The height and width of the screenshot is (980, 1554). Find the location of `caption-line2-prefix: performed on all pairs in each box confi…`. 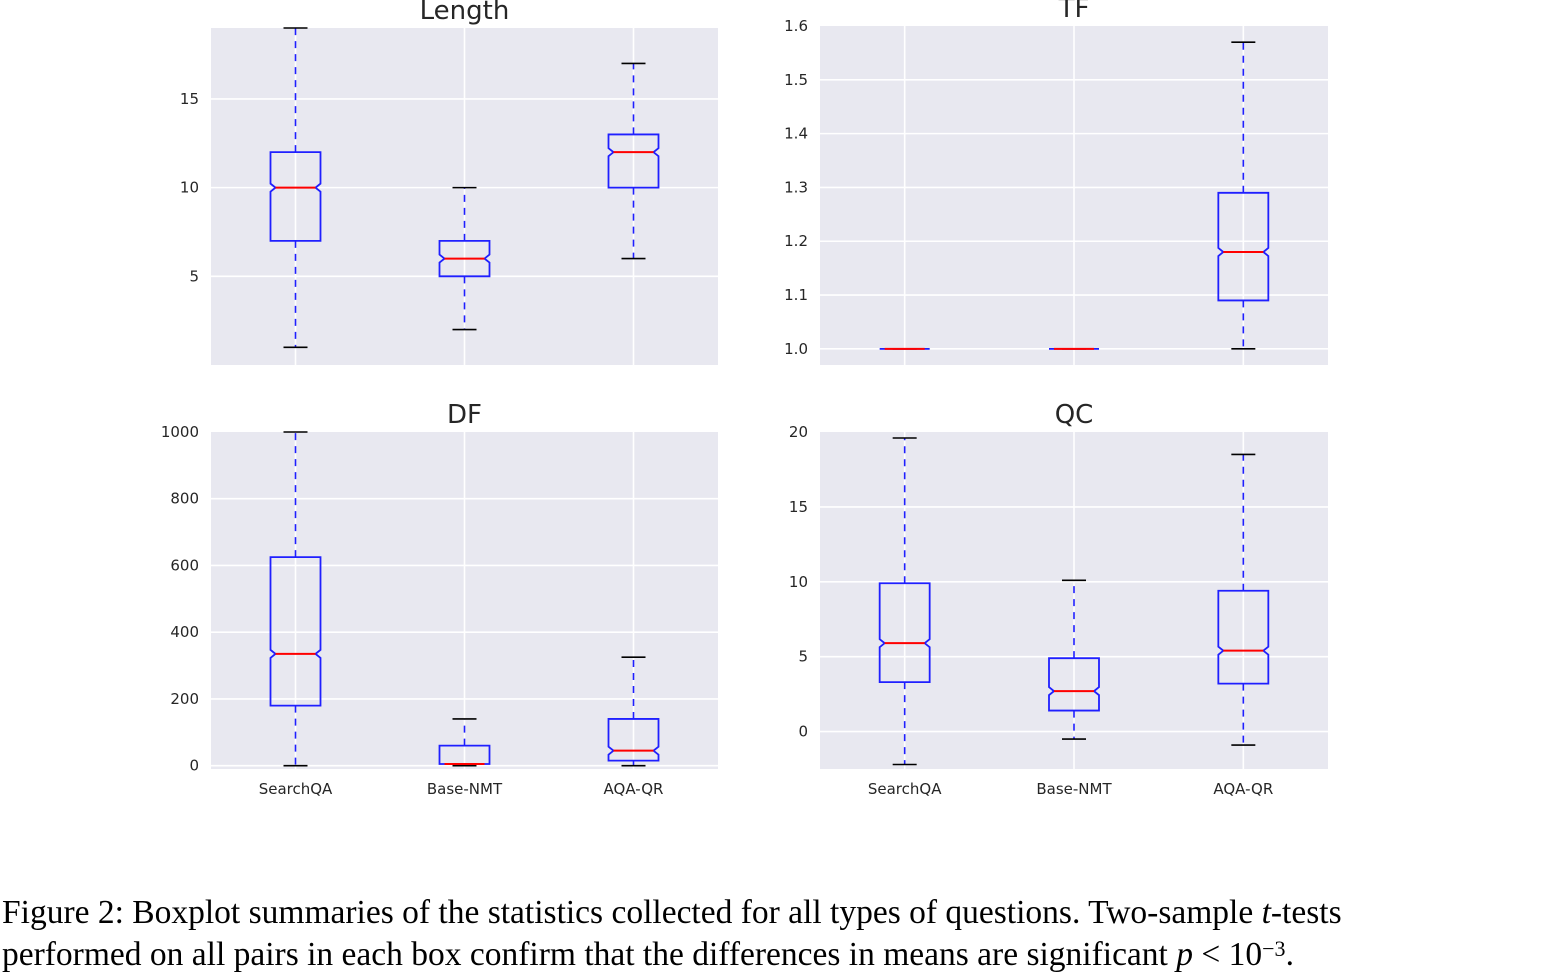

caption-line2-prefix: performed on all pairs in each box confi… is located at coordinates (589, 954).